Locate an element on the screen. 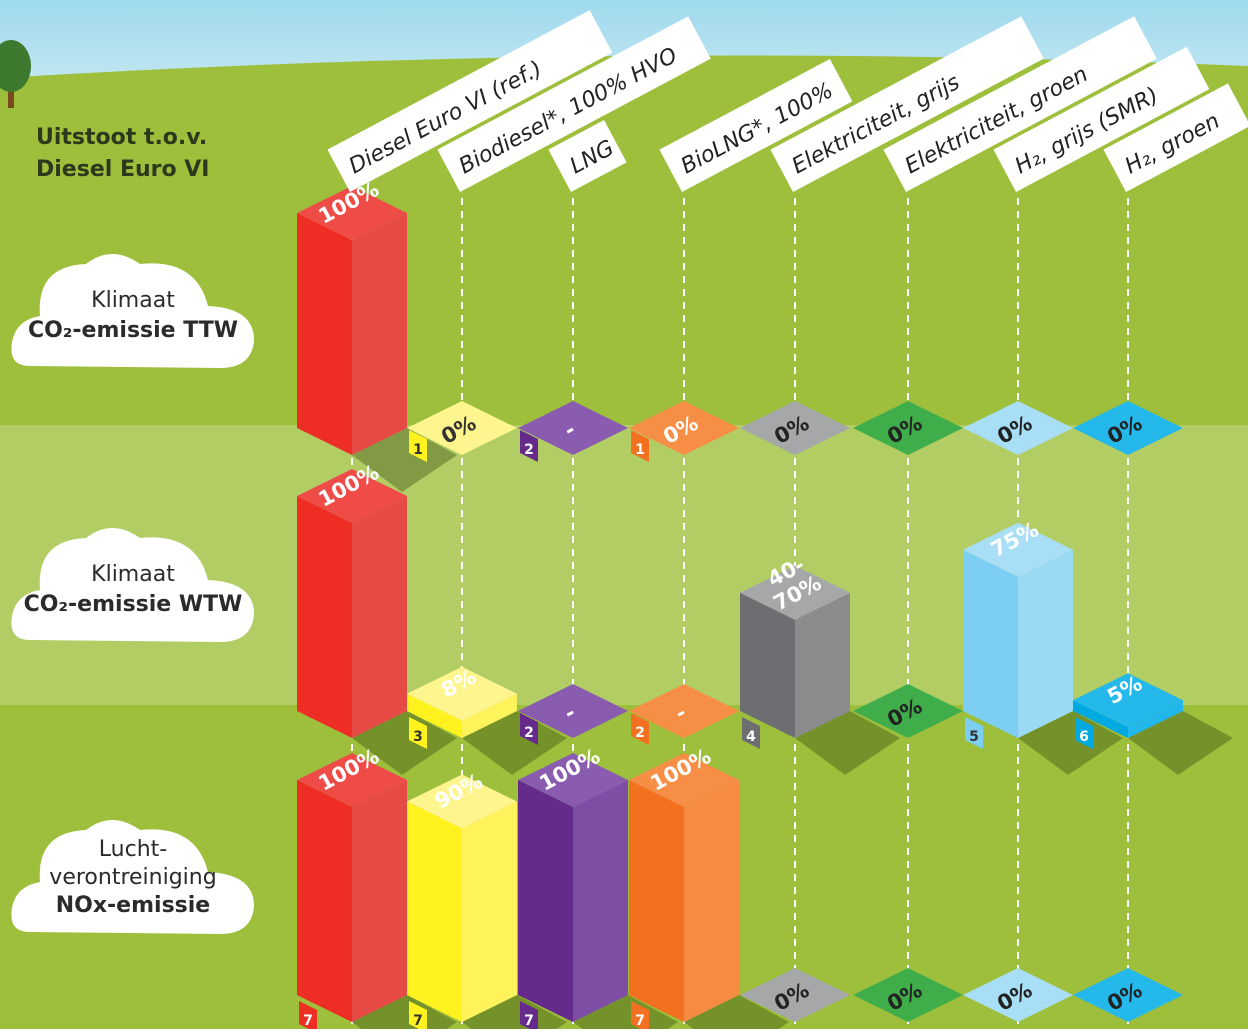 This screenshot has width=1248, height=1033. bar-1-3: -2 is located at coordinates (684, 714).